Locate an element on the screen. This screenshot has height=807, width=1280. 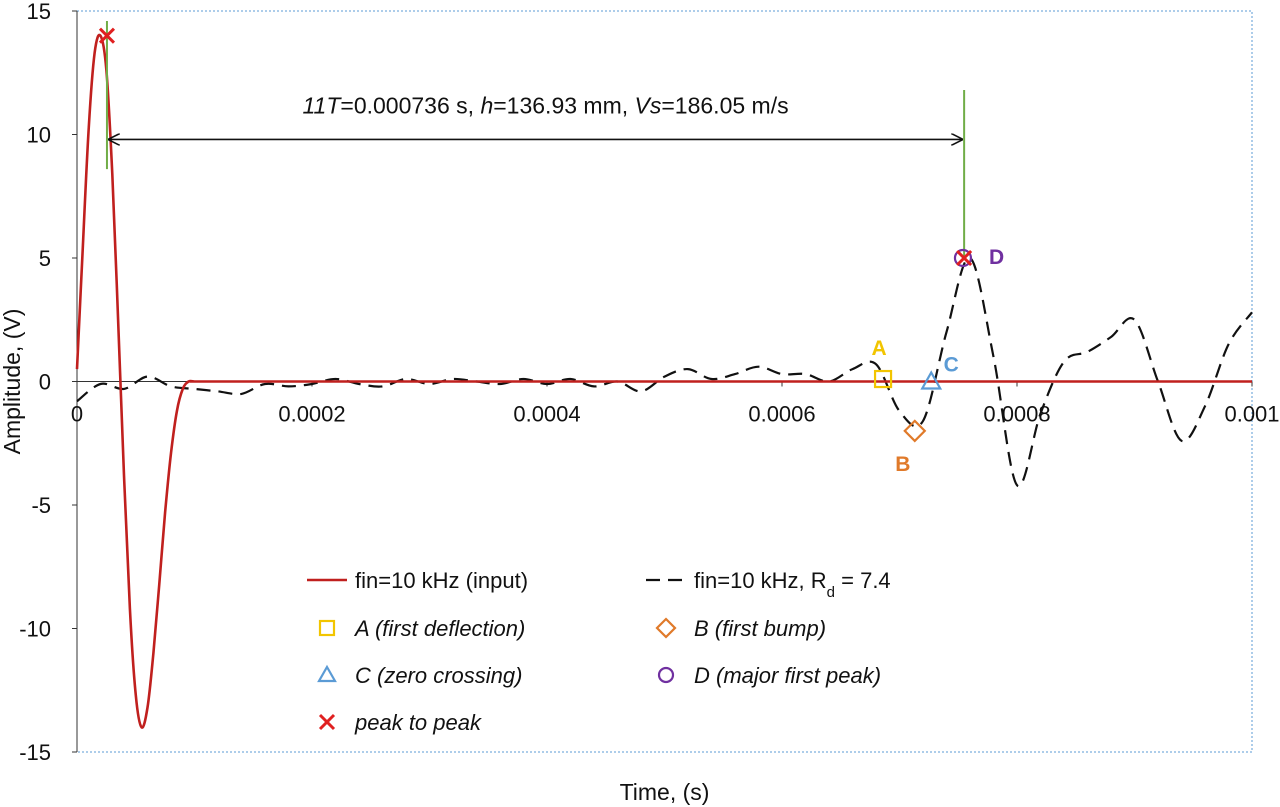
marker-a is located at coordinates (883, 379).